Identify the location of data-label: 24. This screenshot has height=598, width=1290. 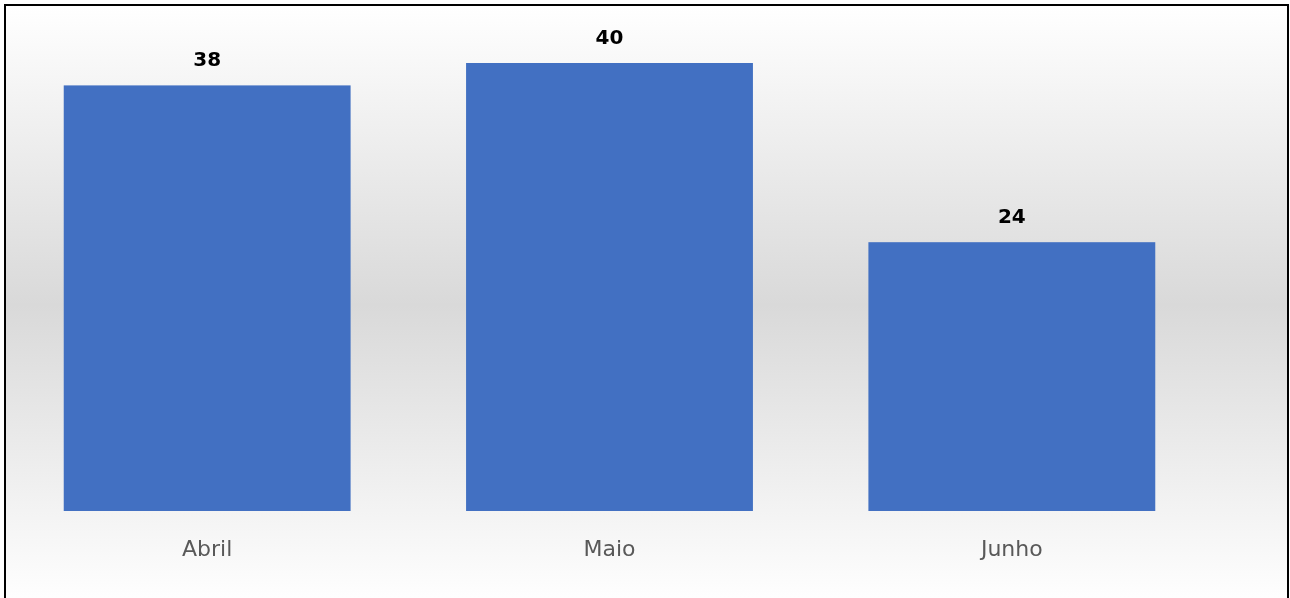
(1011, 216).